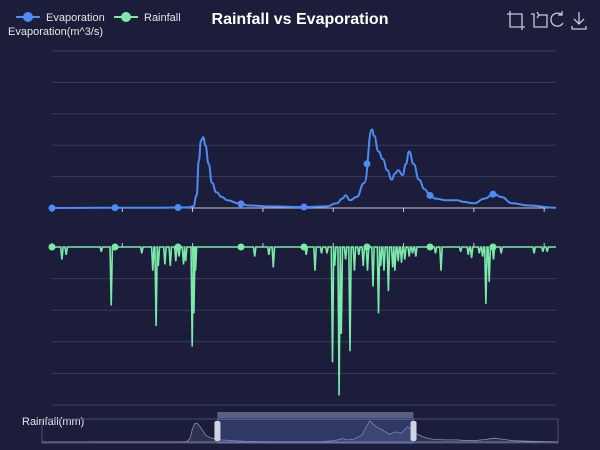 This screenshot has width=600, height=450. What do you see at coordinates (272, 186) in the screenshot?
I see `evaporation-markers` at bounding box center [272, 186].